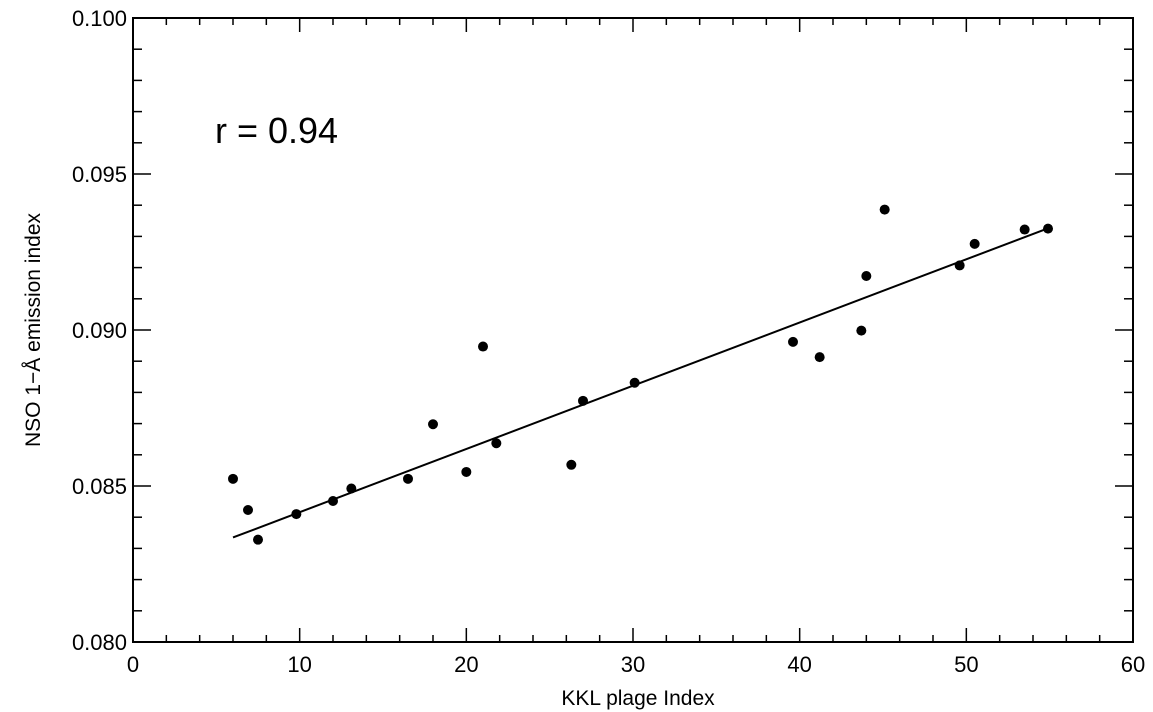 Image resolution: width=1153 pixels, height=712 pixels. What do you see at coordinates (638, 698) in the screenshot?
I see `x-axis-title: KKL plage Index` at bounding box center [638, 698].